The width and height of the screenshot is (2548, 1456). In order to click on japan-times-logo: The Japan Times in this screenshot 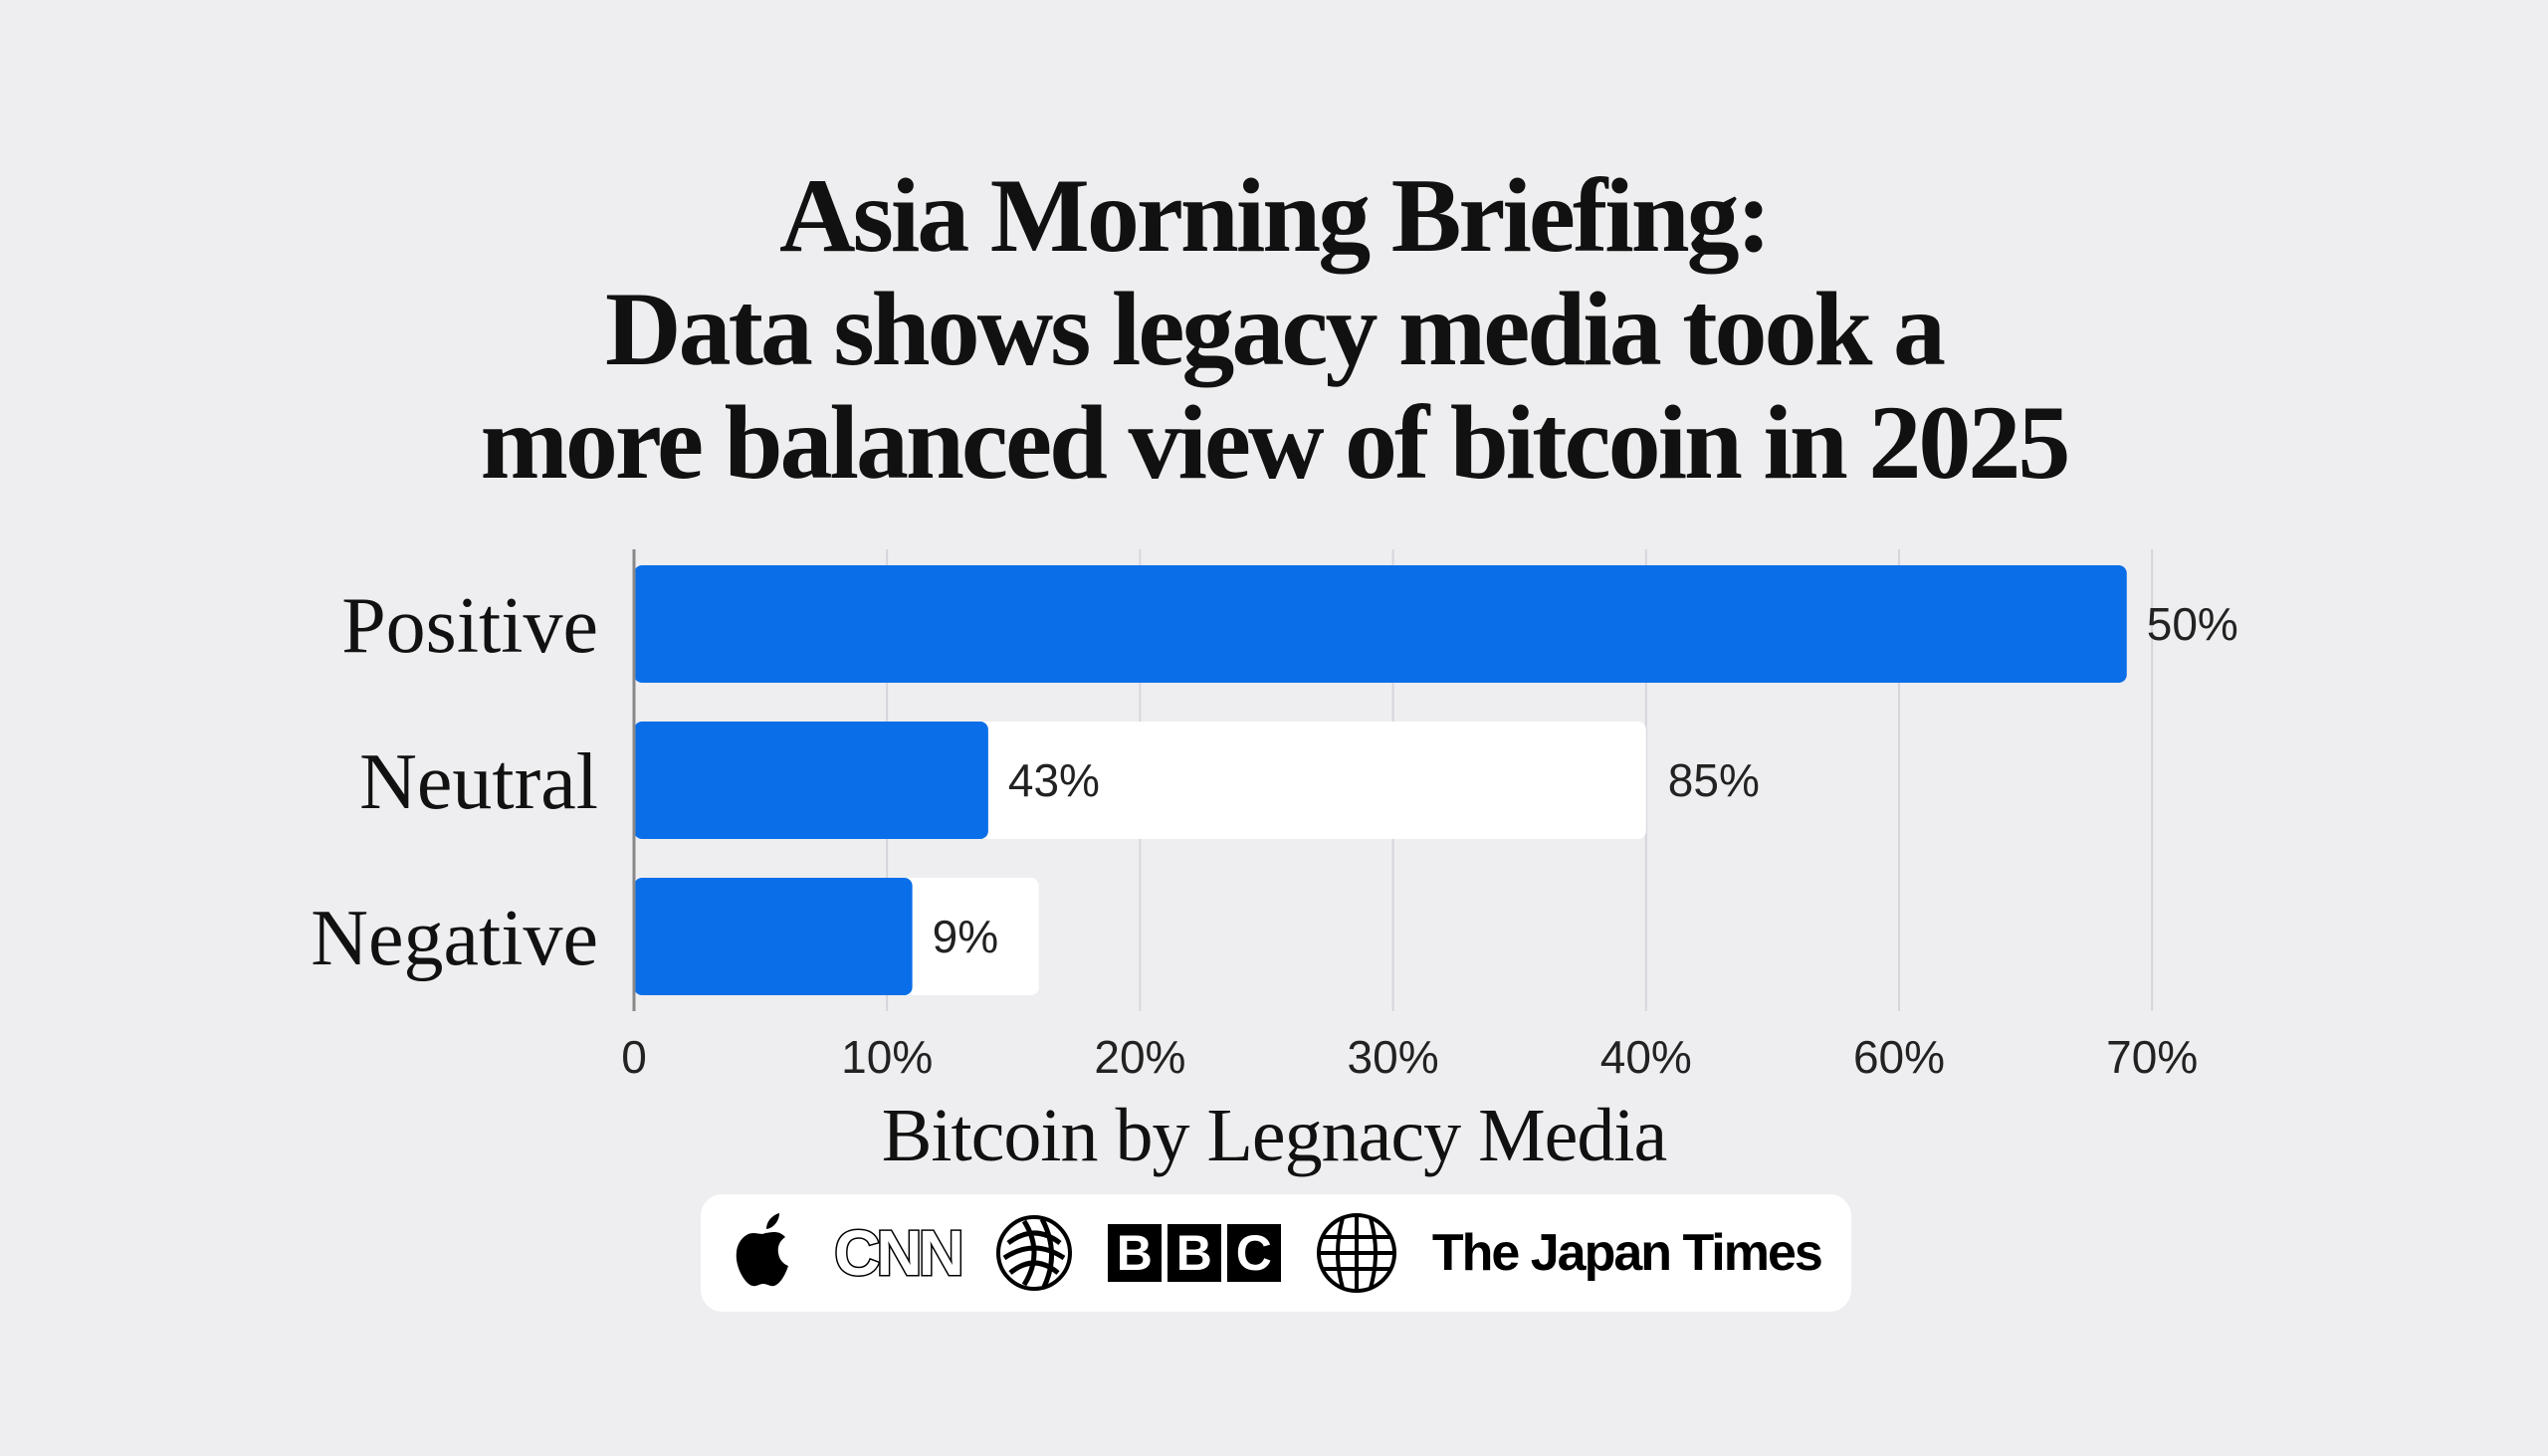, I will do `click(1627, 1253)`.